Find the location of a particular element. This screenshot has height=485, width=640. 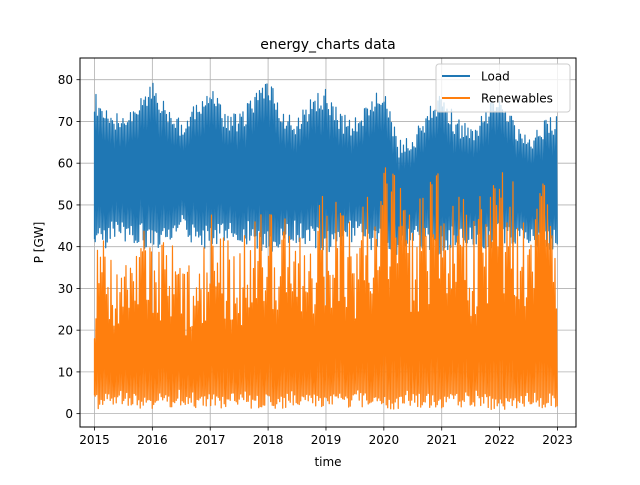

y-tick-label: 50 is located at coordinates (65, 205).